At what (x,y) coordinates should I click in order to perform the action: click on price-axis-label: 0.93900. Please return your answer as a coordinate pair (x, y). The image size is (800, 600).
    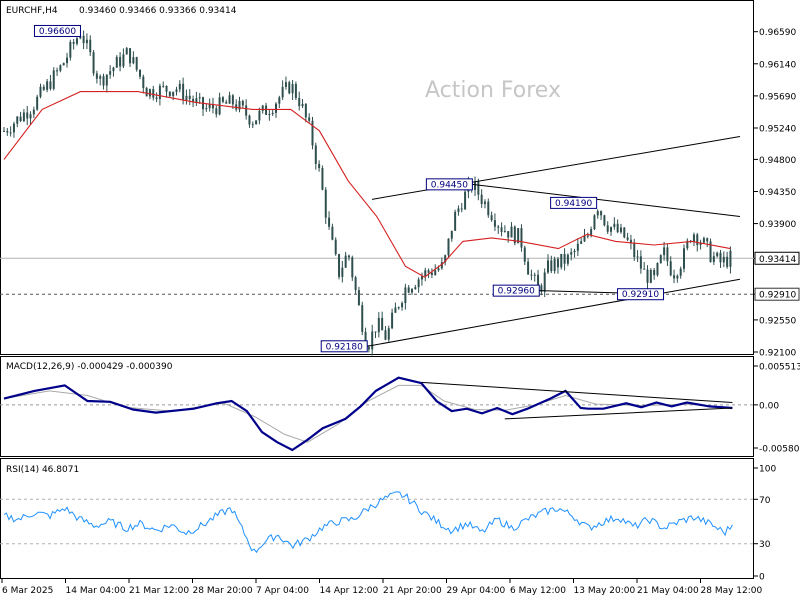
    Looking at the image, I should click on (777, 225).